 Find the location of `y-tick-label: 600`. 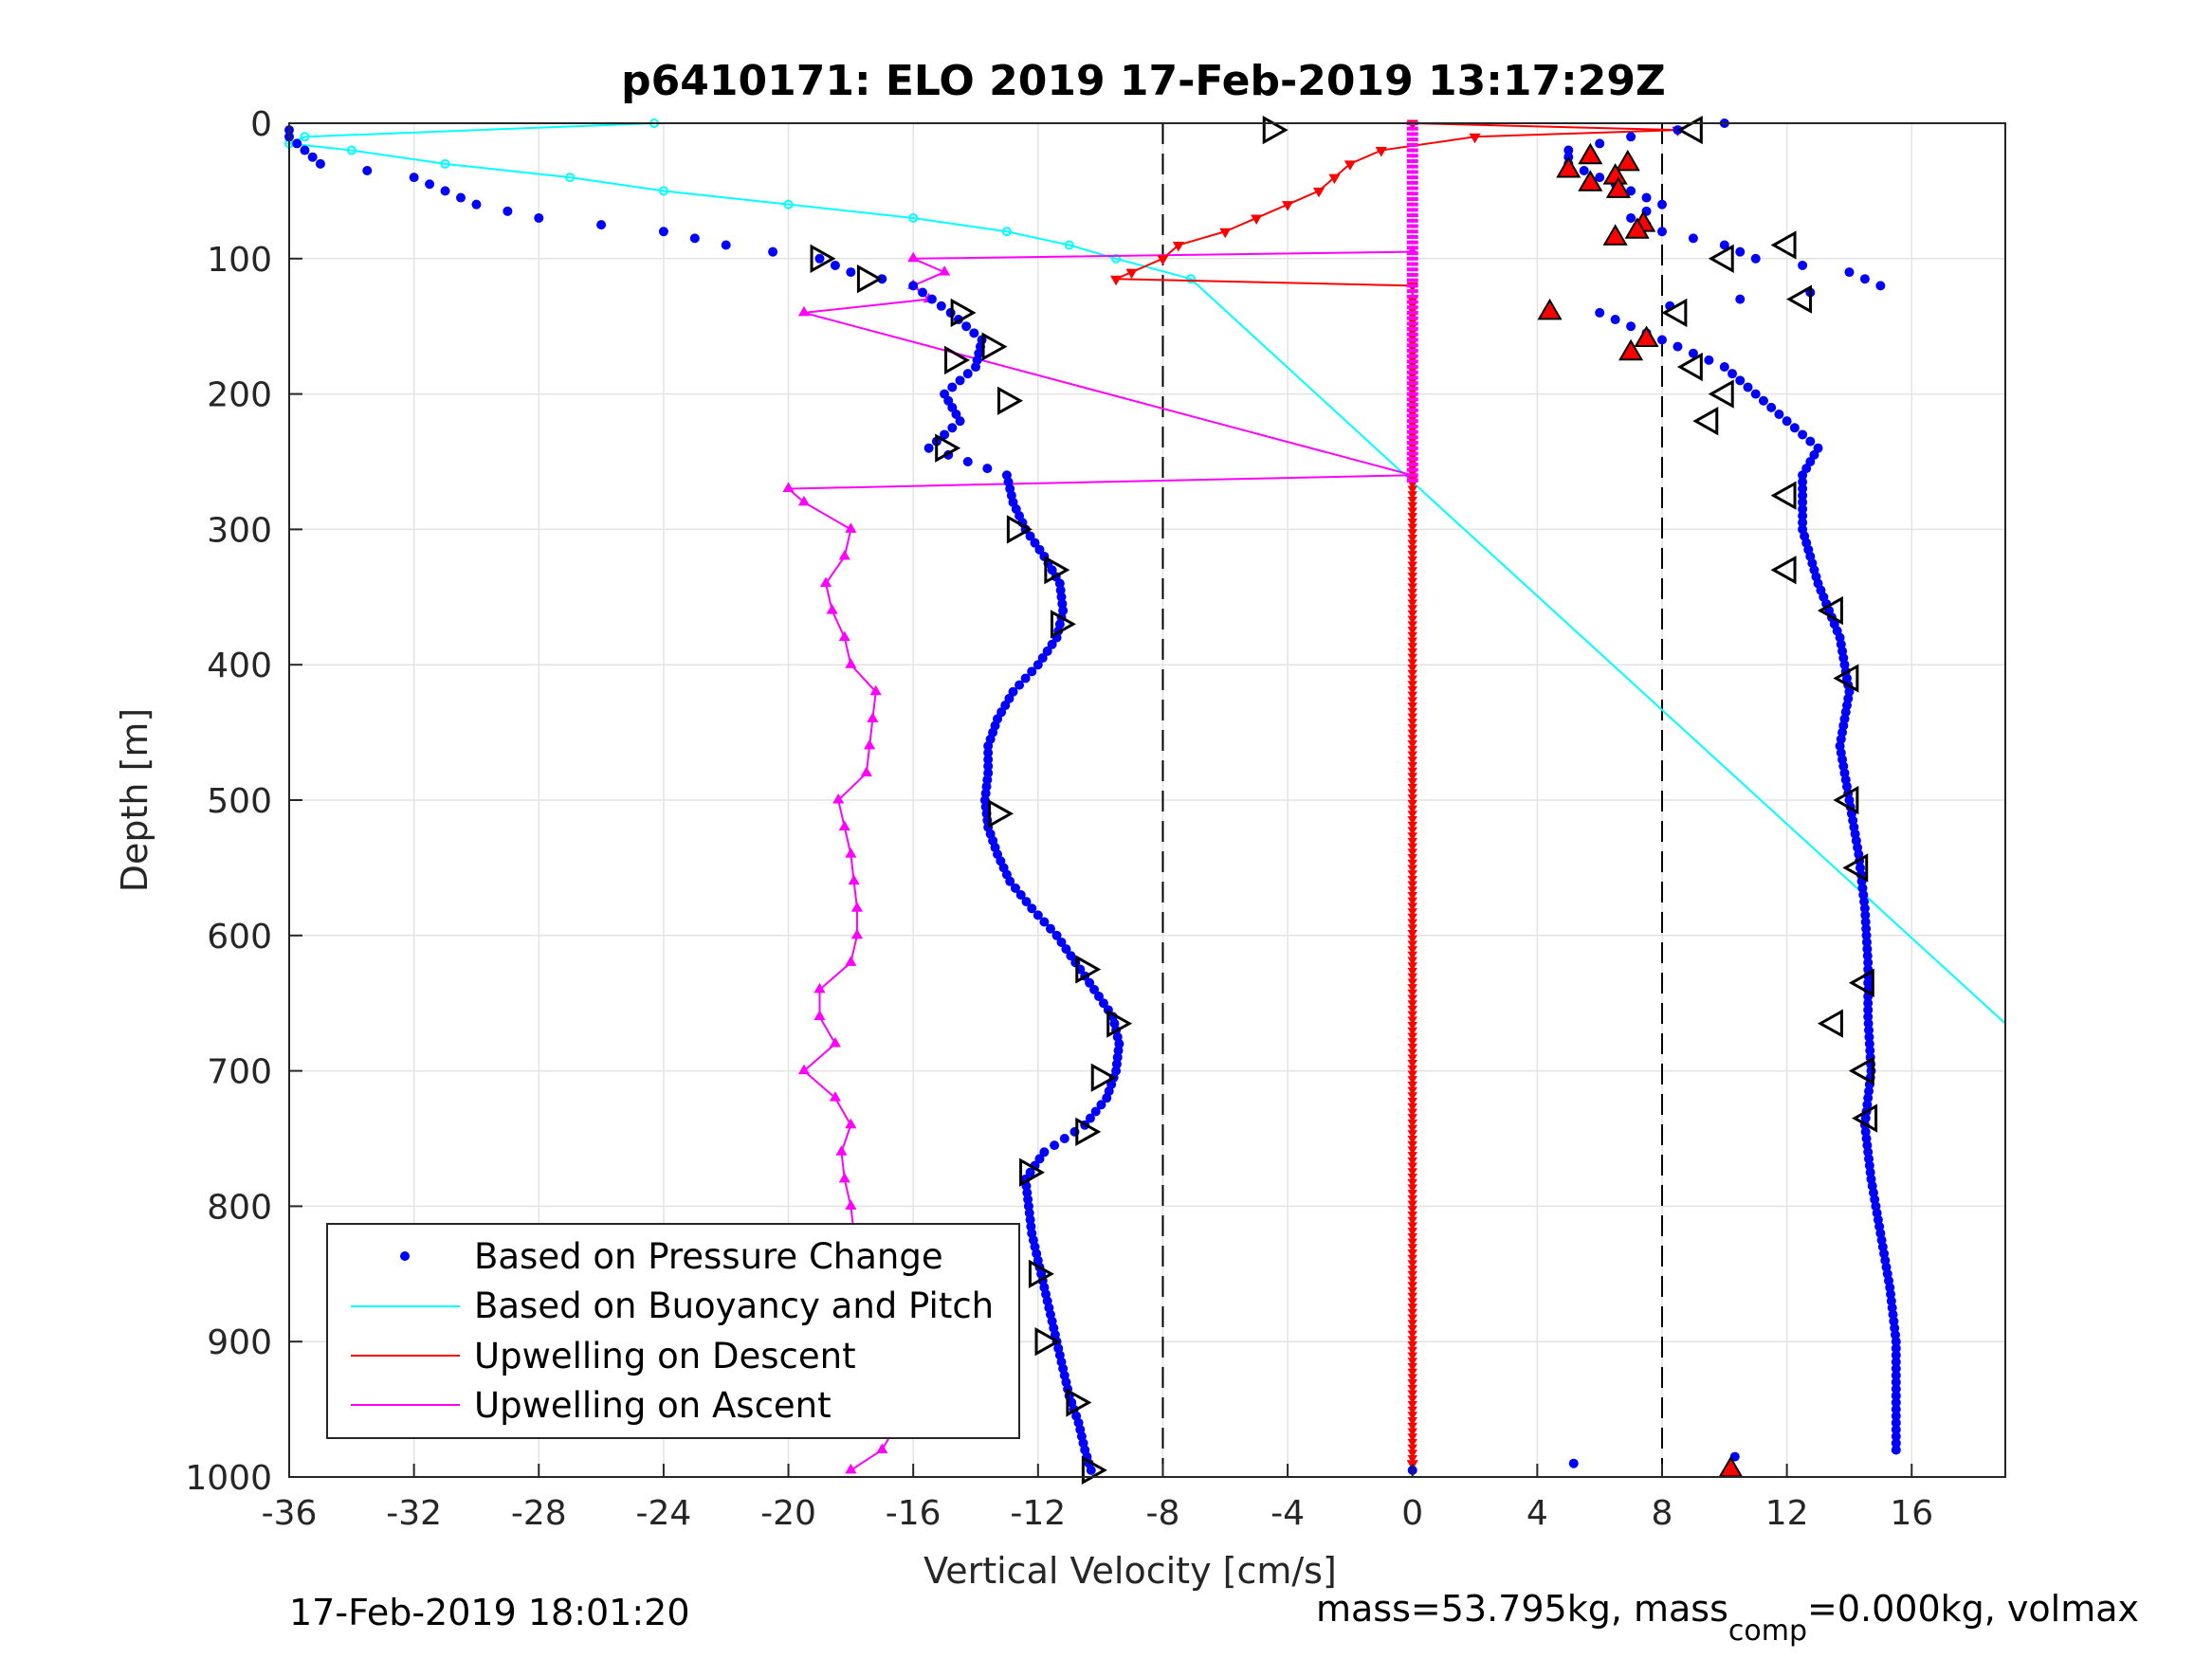

y-tick-label: 600 is located at coordinates (239, 937).